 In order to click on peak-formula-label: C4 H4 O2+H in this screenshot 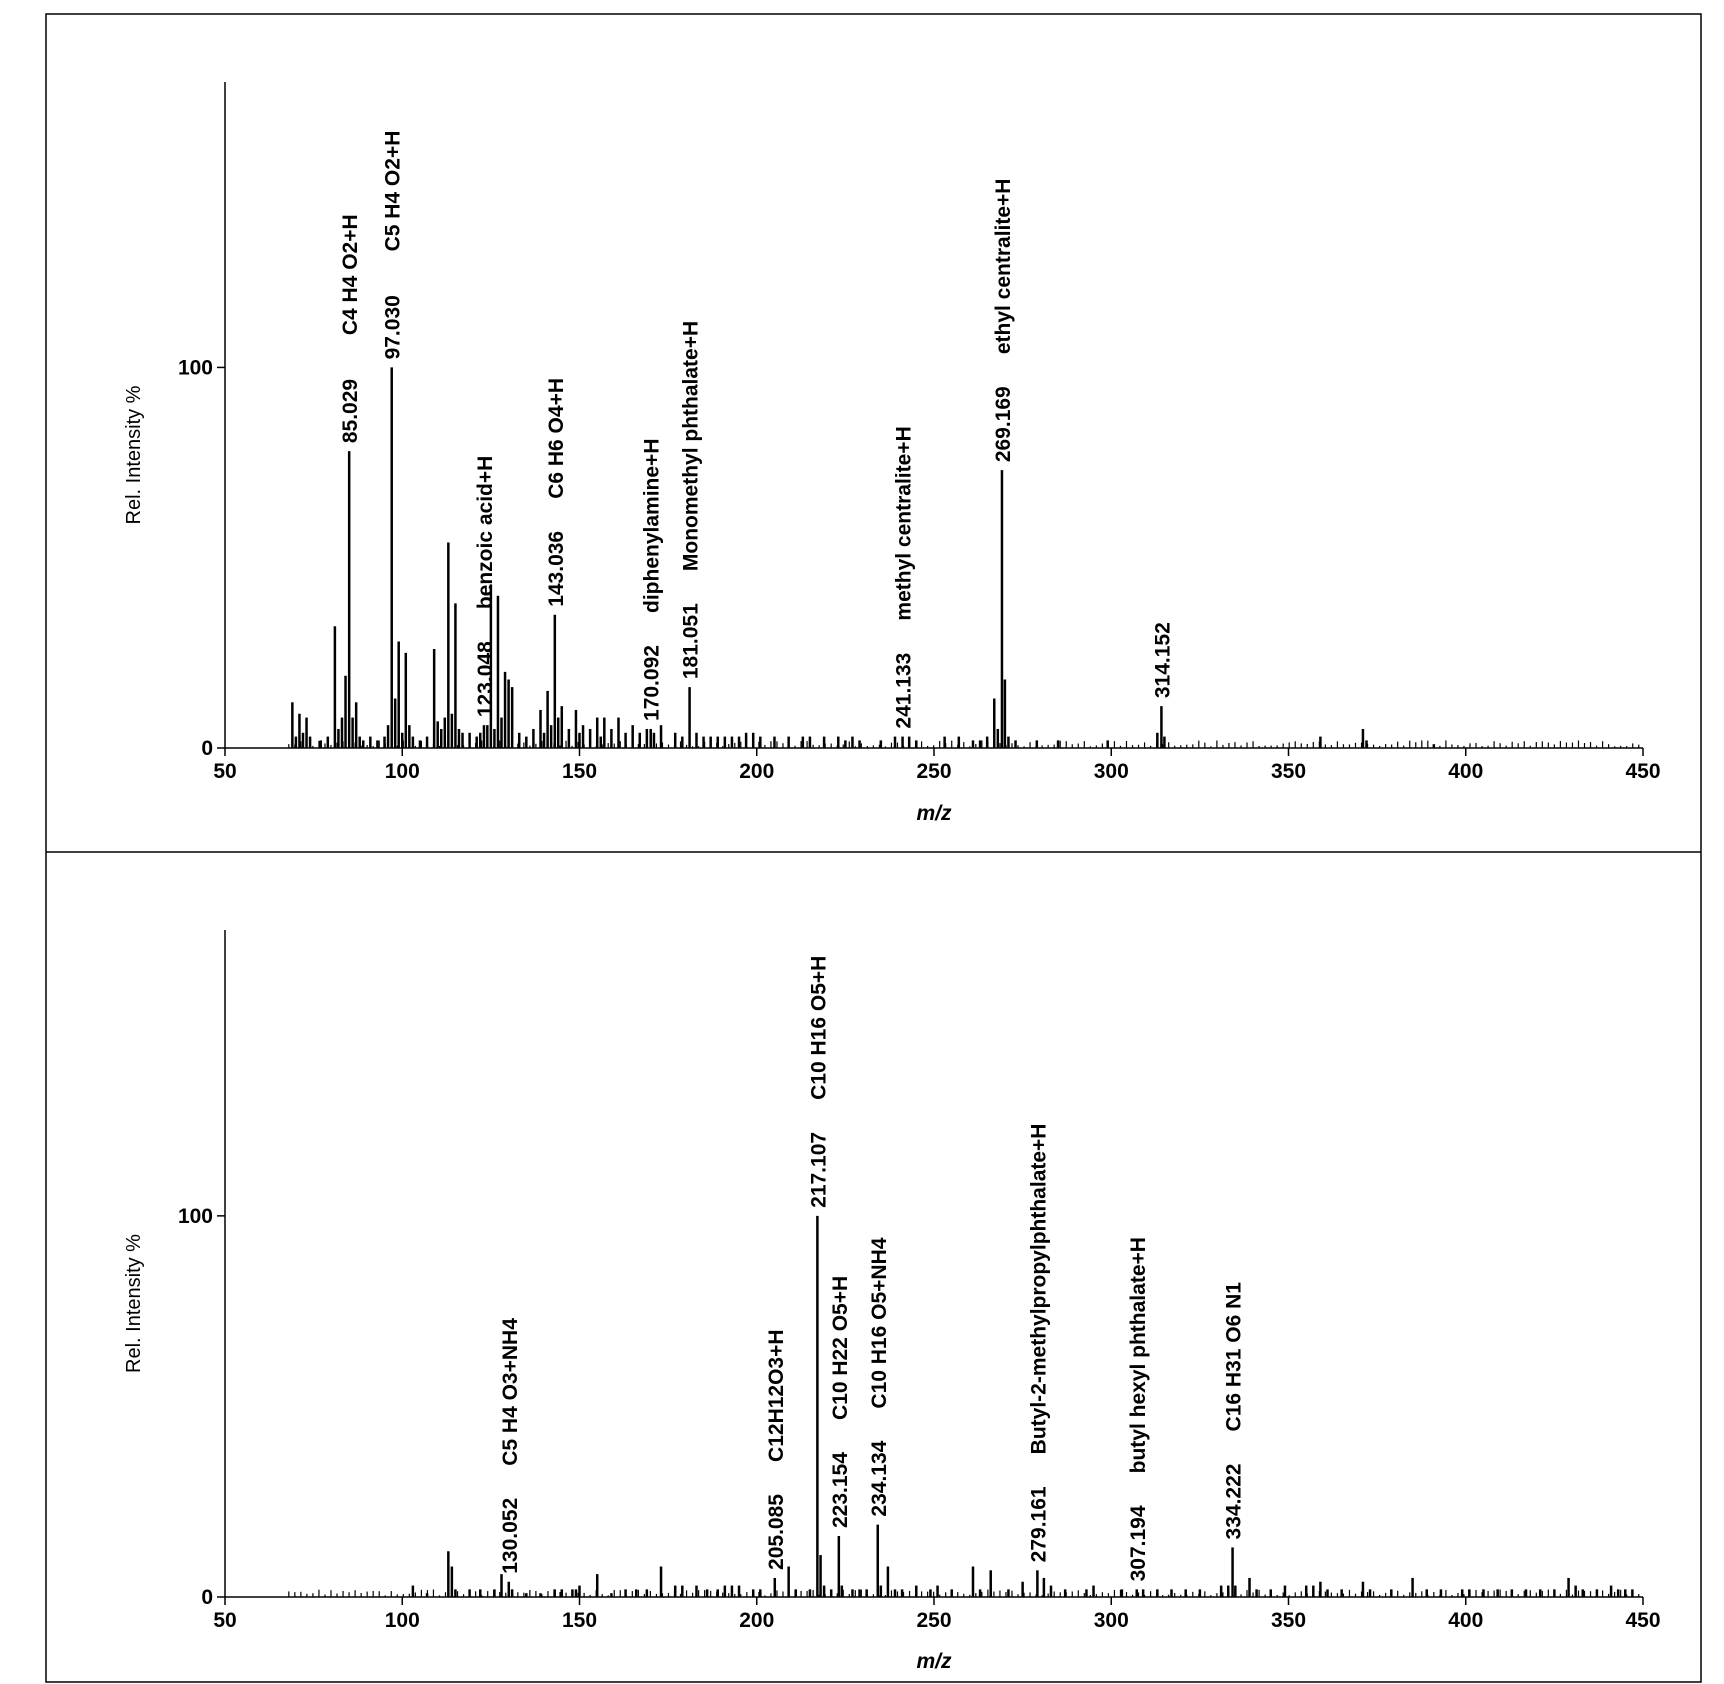, I will do `click(350, 274)`.